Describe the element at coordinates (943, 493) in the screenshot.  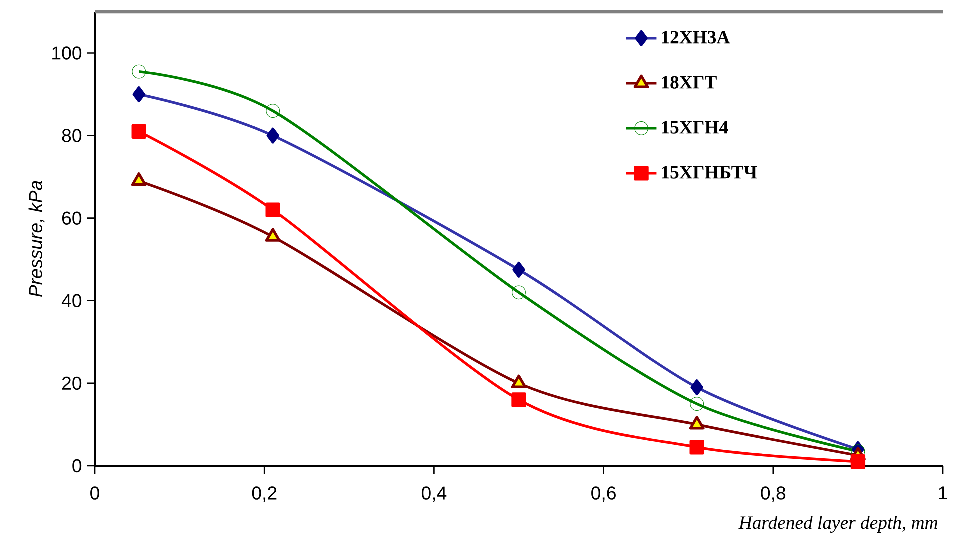
I see `x-tick-label: 1` at that location.